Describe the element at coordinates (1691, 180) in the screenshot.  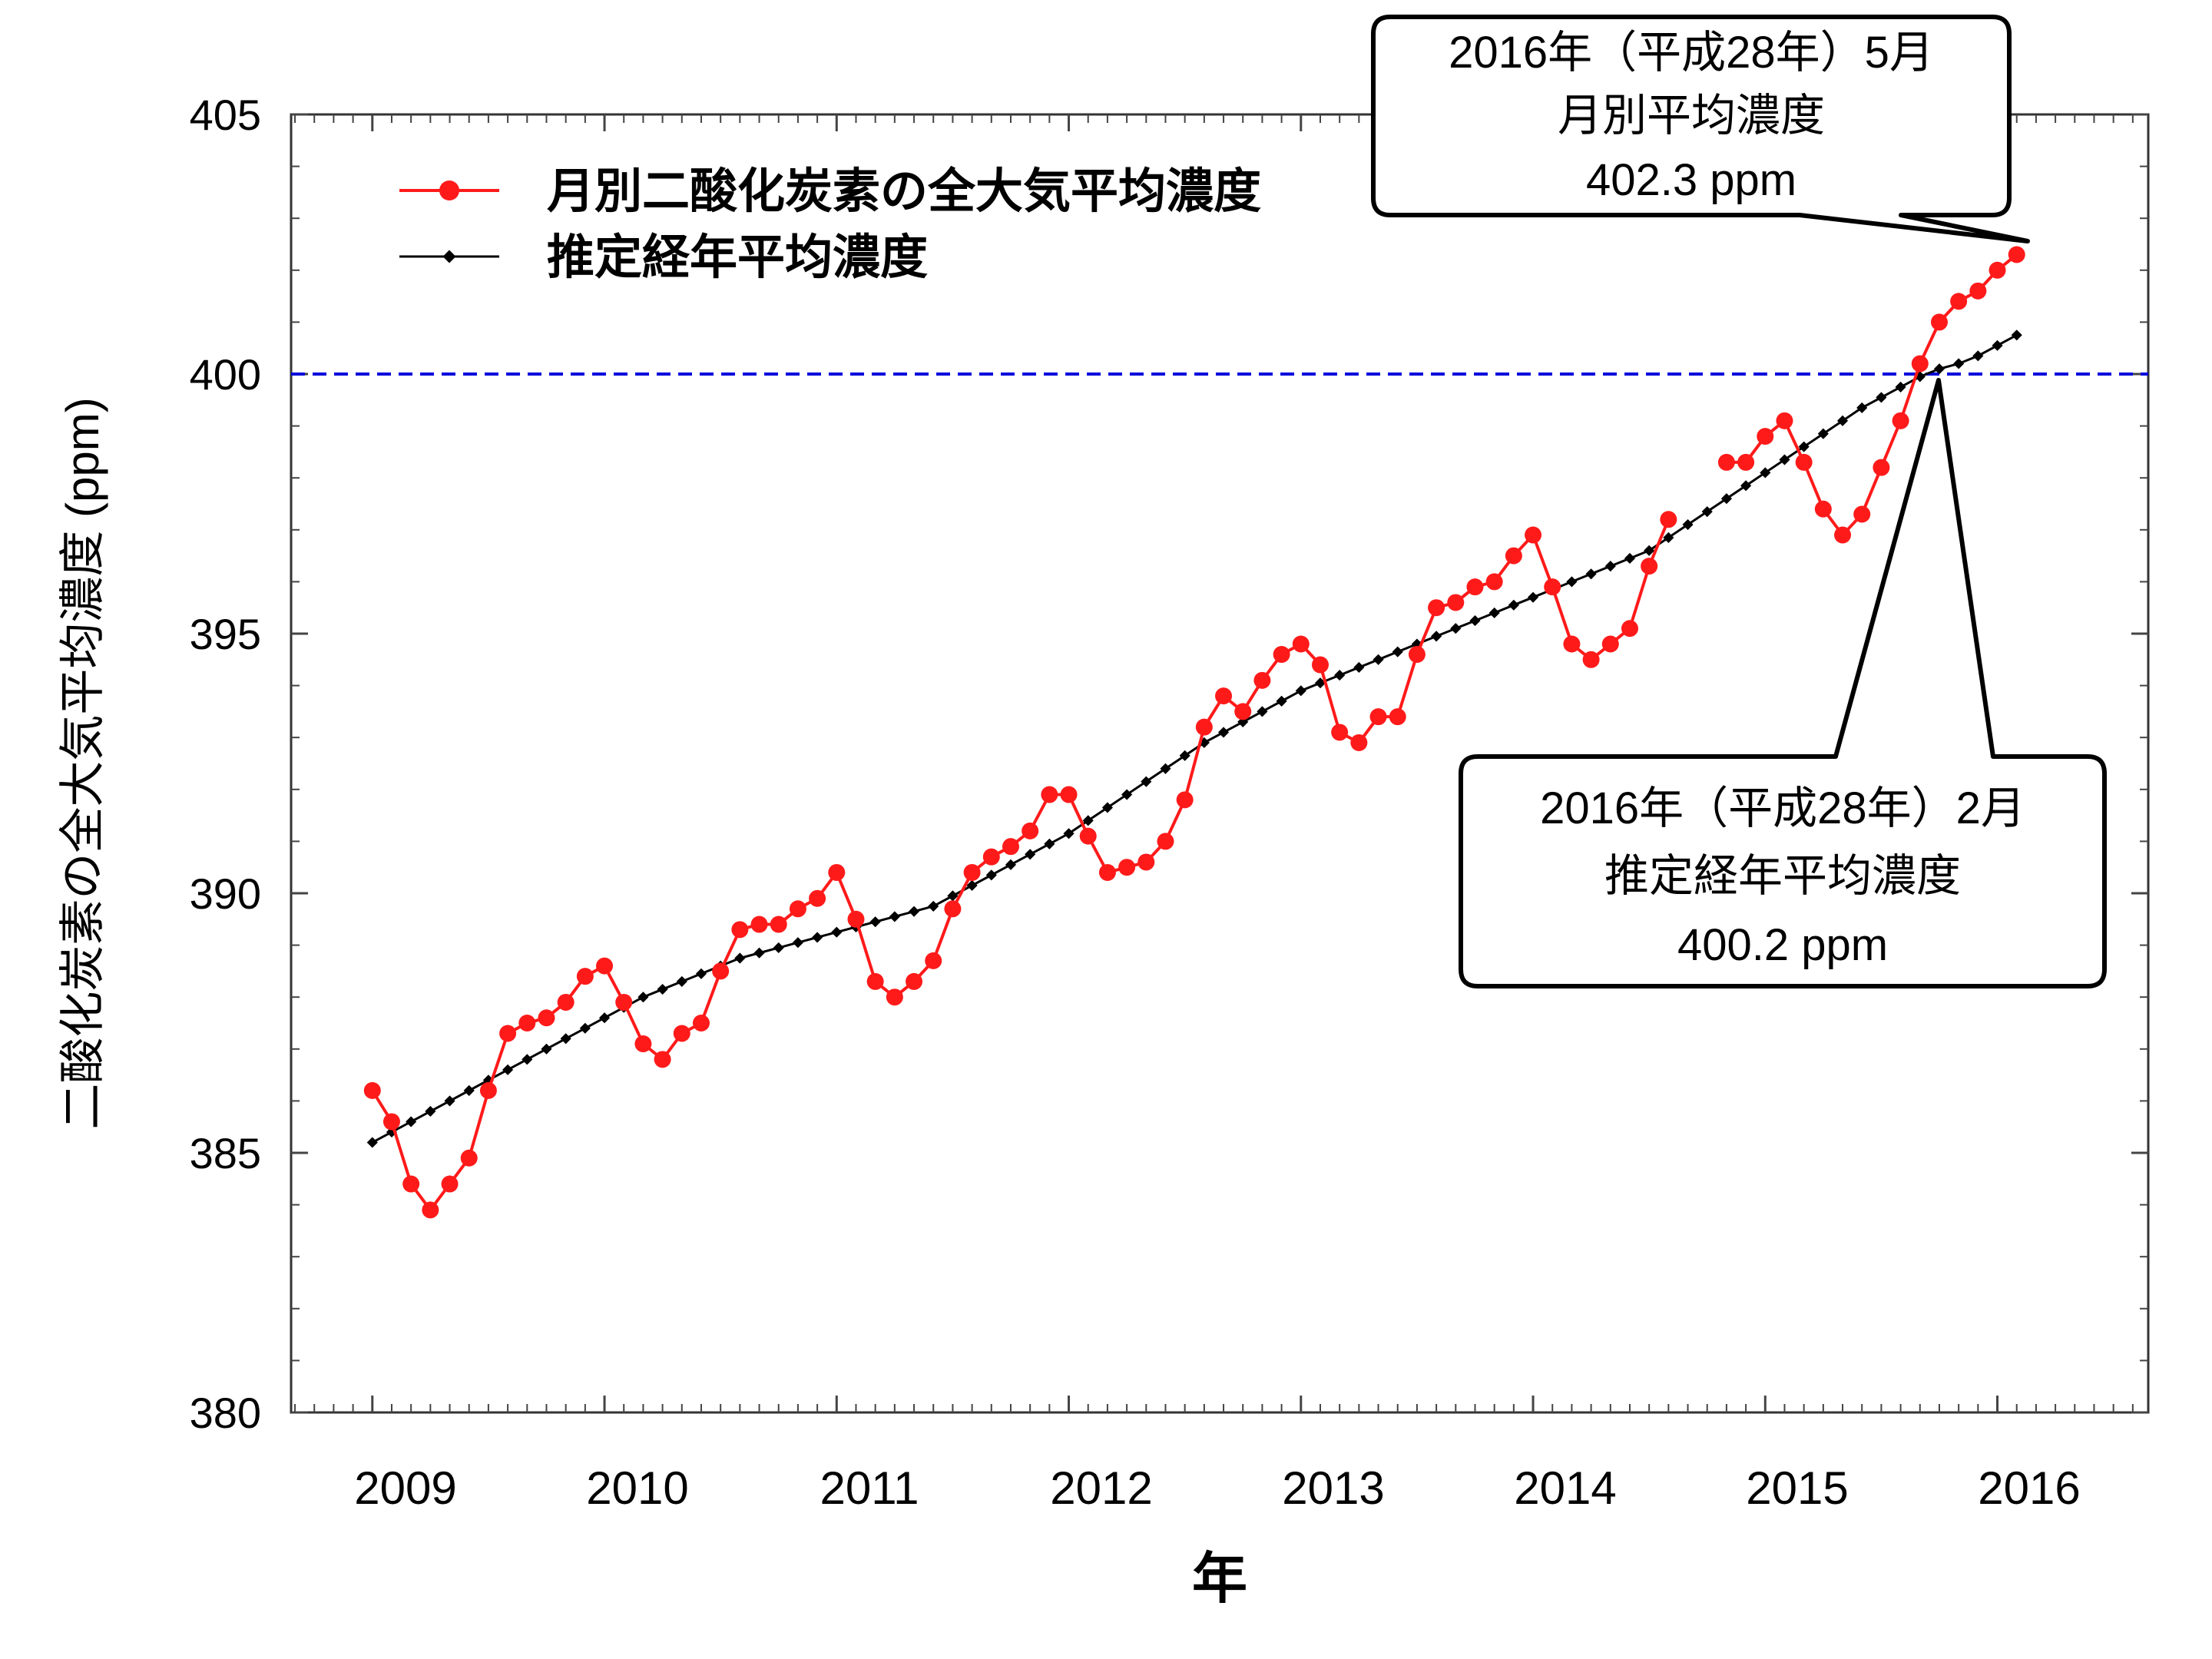
I see `callout-line: 402.3 ppm` at that location.